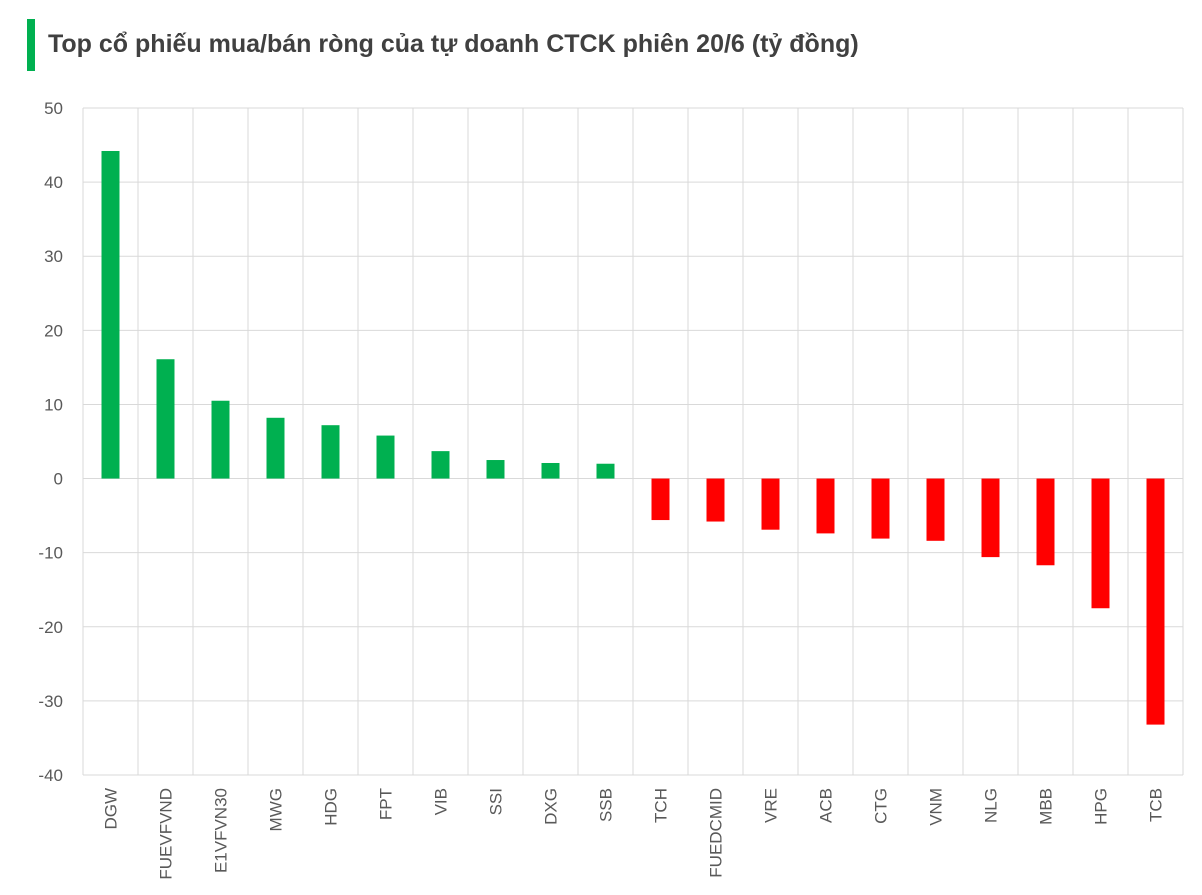 This screenshot has height=895, width=1202. I want to click on bar-e1vfvn30, so click(220, 439).